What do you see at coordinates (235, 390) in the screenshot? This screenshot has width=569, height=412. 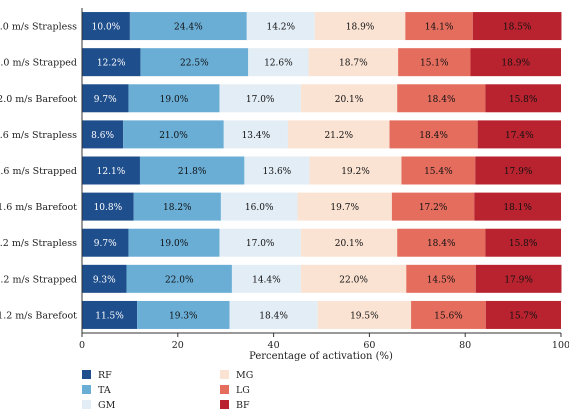 I see `legend-item: LG` at bounding box center [235, 390].